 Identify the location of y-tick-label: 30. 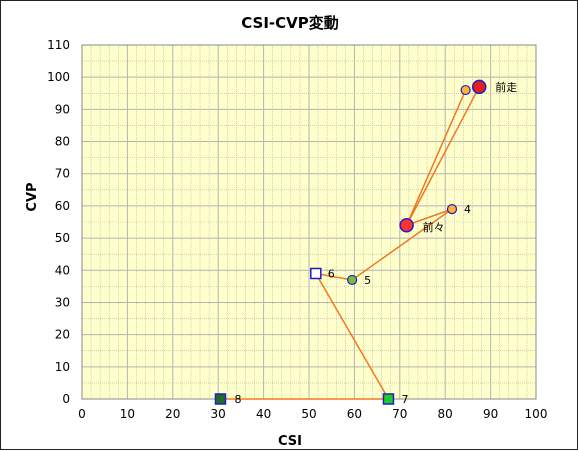
(62, 302).